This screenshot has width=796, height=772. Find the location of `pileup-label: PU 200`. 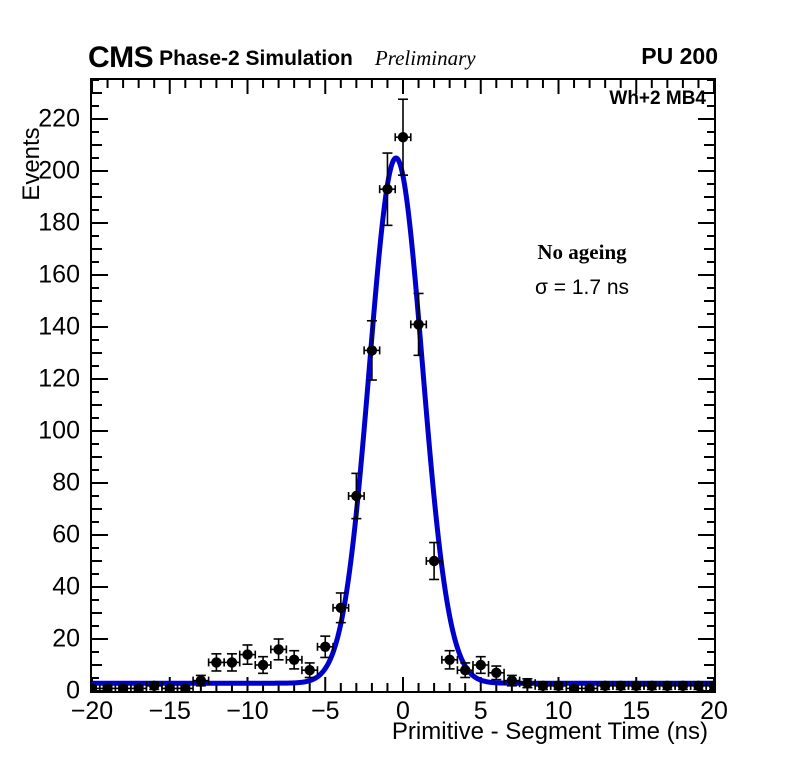

pileup-label: PU 200 is located at coordinates (679, 56).